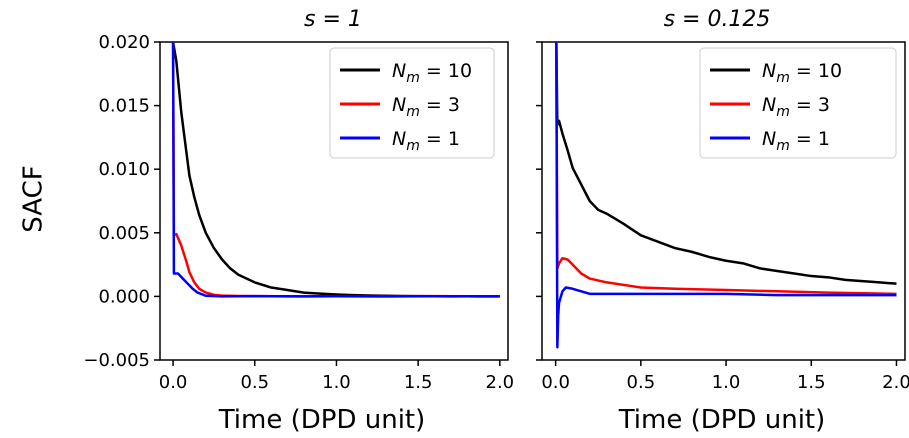 This screenshot has width=909, height=438. I want to click on y-axis-label: SACF, so click(34, 198).